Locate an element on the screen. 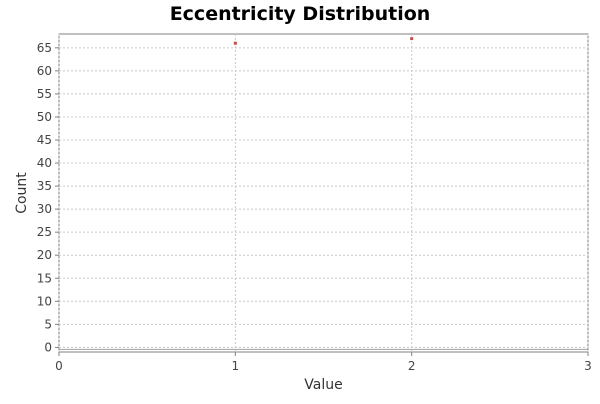 The width and height of the screenshot is (600, 404). y-tick-label: 40 is located at coordinates (44, 163).